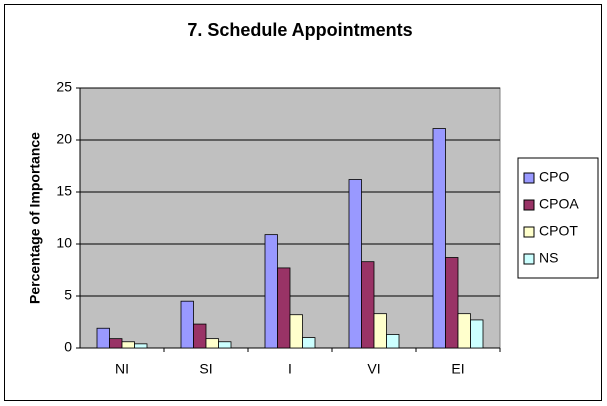 The width and height of the screenshot is (607, 406). What do you see at coordinates (558, 231) in the screenshot?
I see `legend-label: CPOT` at bounding box center [558, 231].